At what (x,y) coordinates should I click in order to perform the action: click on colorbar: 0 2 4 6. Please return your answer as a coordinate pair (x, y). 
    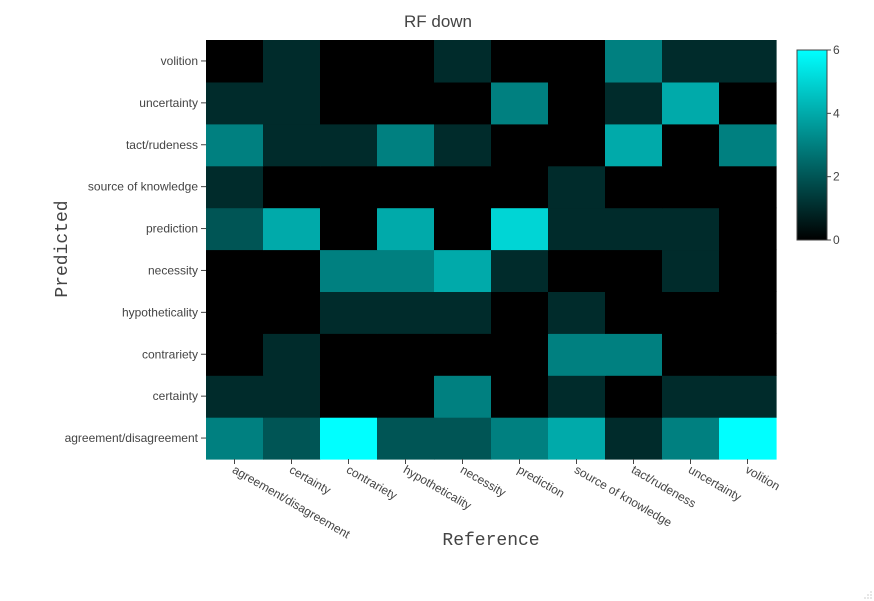
    Looking at the image, I should click on (818, 145).